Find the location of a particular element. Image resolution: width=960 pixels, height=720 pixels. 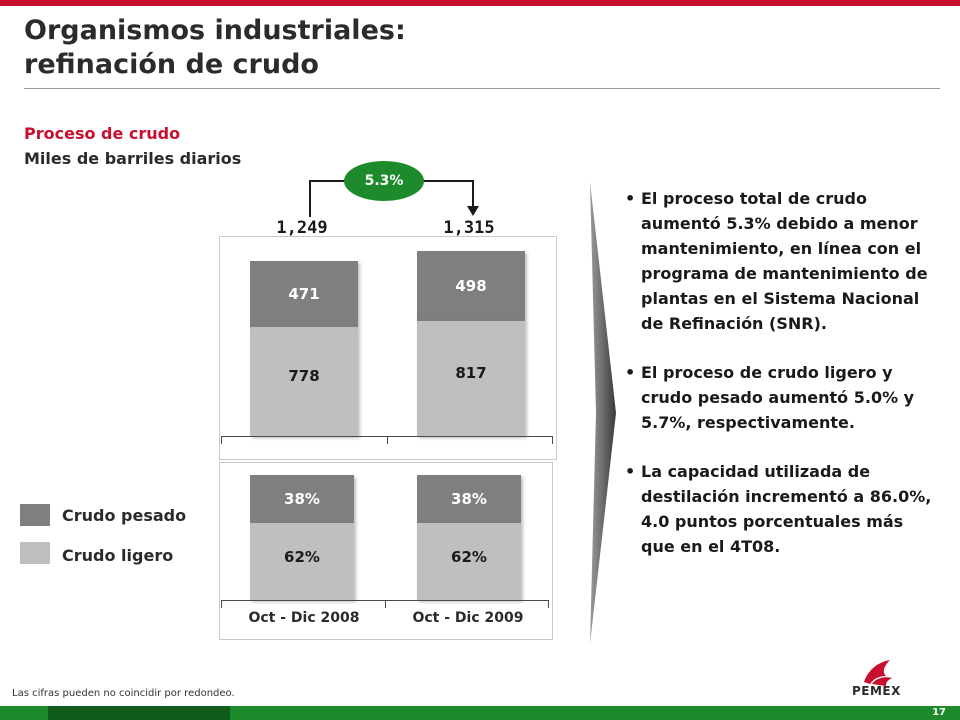

share-label-ligero-2008: 62% is located at coordinates (302, 557).